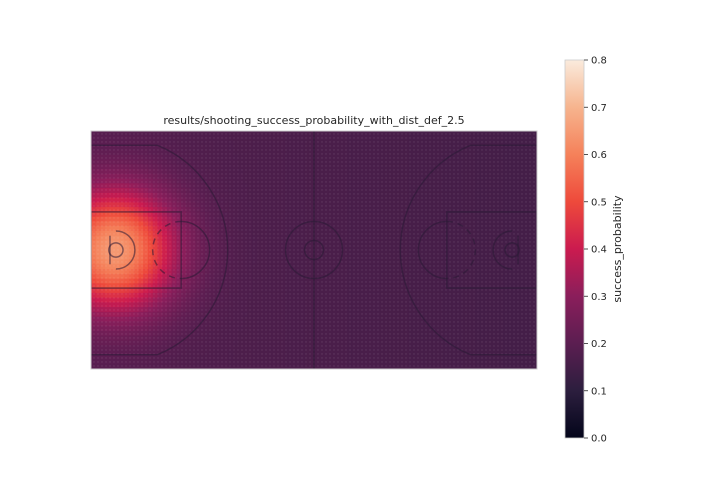 This screenshot has width=720, height=504. What do you see at coordinates (599, 439) in the screenshot?
I see `colorbar-tick-label: 0.0` at bounding box center [599, 439].